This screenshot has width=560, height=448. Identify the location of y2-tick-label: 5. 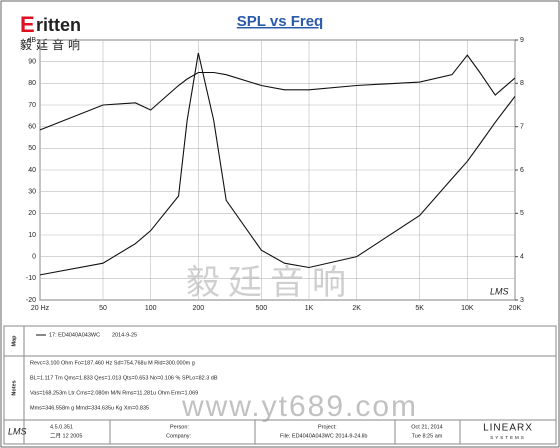
(522, 213).